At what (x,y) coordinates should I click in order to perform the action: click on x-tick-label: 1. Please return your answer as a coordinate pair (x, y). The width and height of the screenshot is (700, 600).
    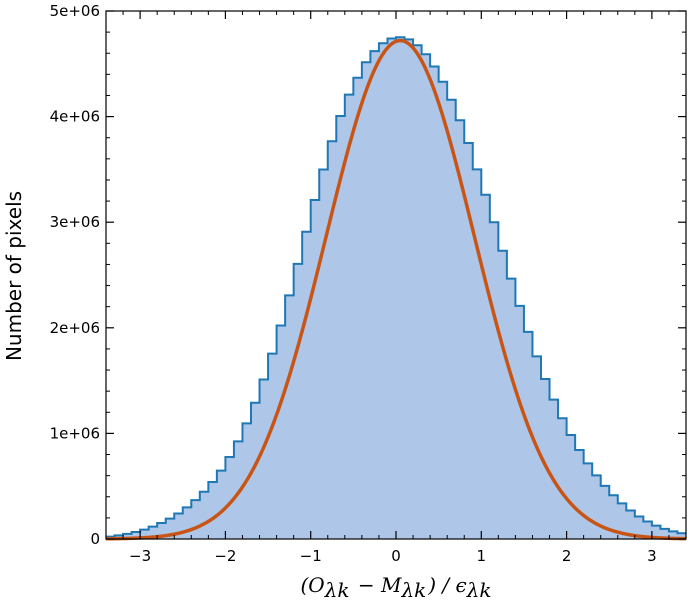
    Looking at the image, I should click on (482, 556).